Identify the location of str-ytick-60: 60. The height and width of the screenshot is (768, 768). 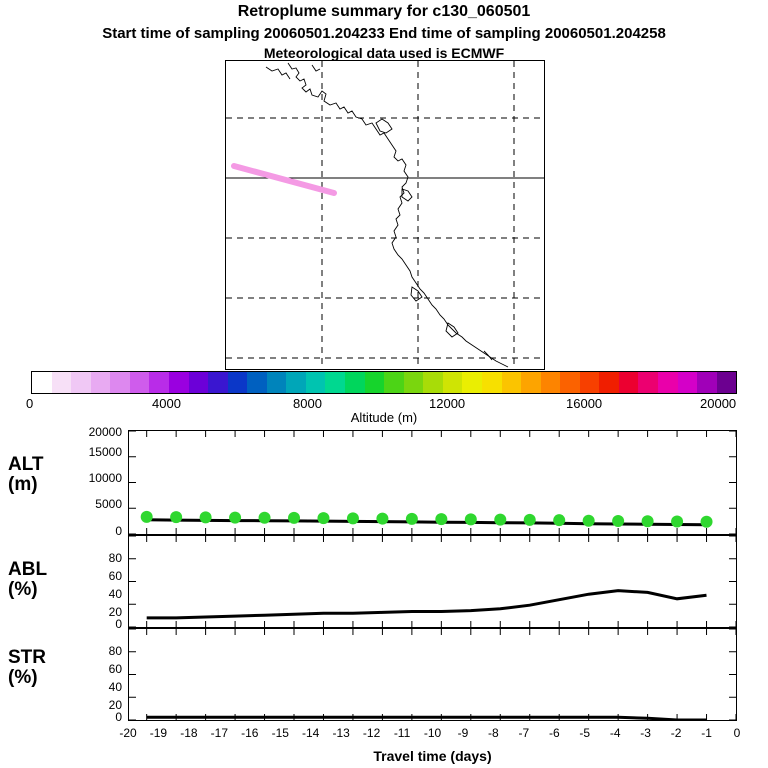
(115, 669).